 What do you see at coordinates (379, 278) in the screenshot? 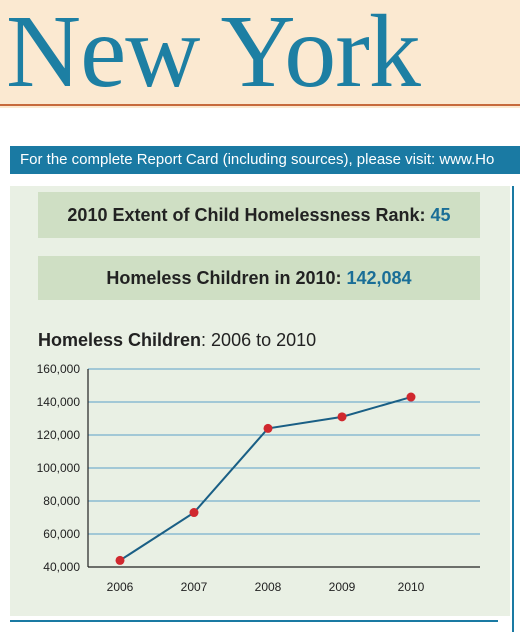
I see `count-value: 142,084` at bounding box center [379, 278].